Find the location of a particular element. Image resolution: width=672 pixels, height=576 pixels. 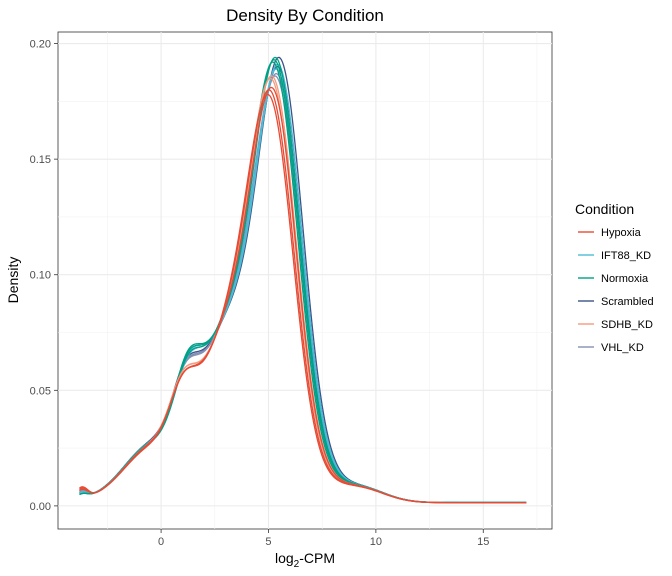

legend-item-ift88-kd: IFT88_KD is located at coordinates (614, 256).